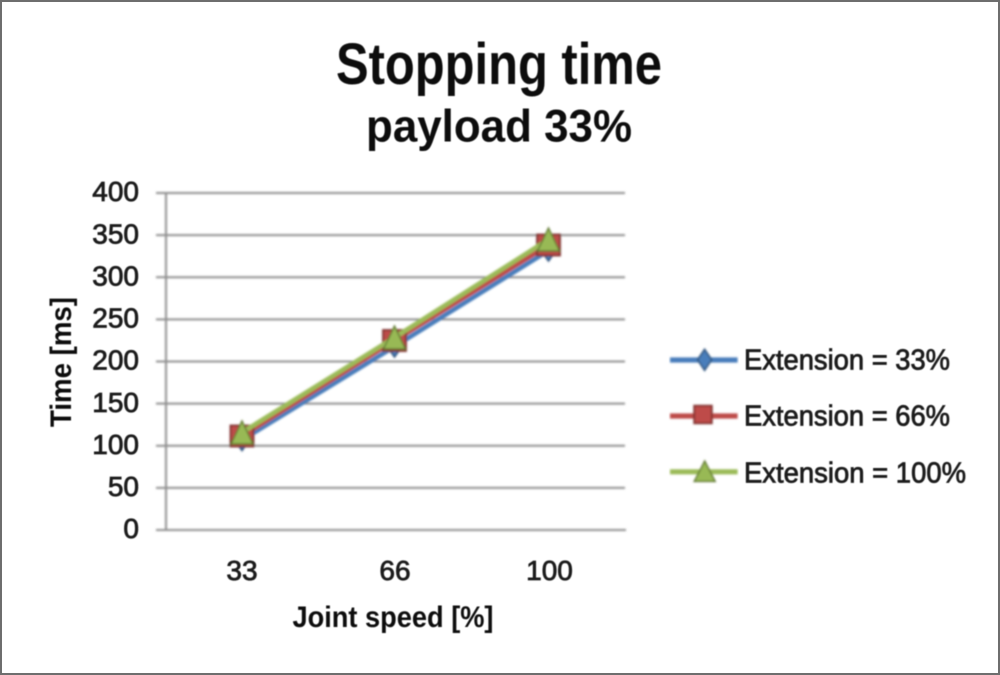 This screenshot has height=675, width=1000. I want to click on svg-text: 300, so click(115, 275).